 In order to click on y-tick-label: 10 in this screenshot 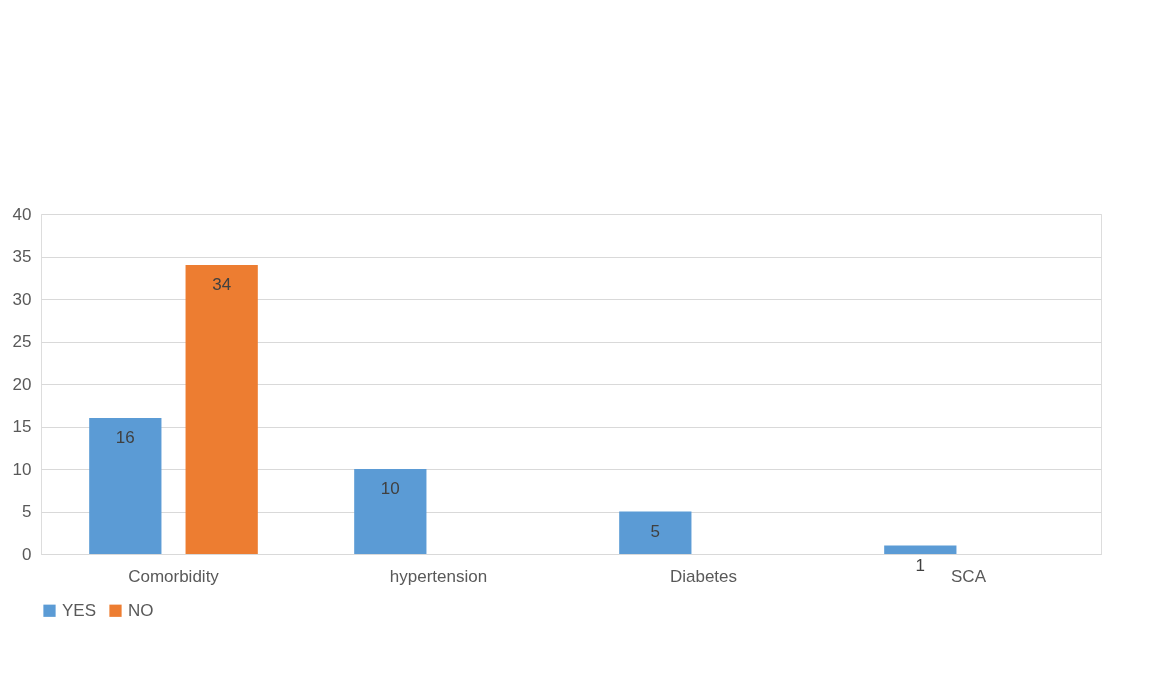, I will do `click(22, 469)`.